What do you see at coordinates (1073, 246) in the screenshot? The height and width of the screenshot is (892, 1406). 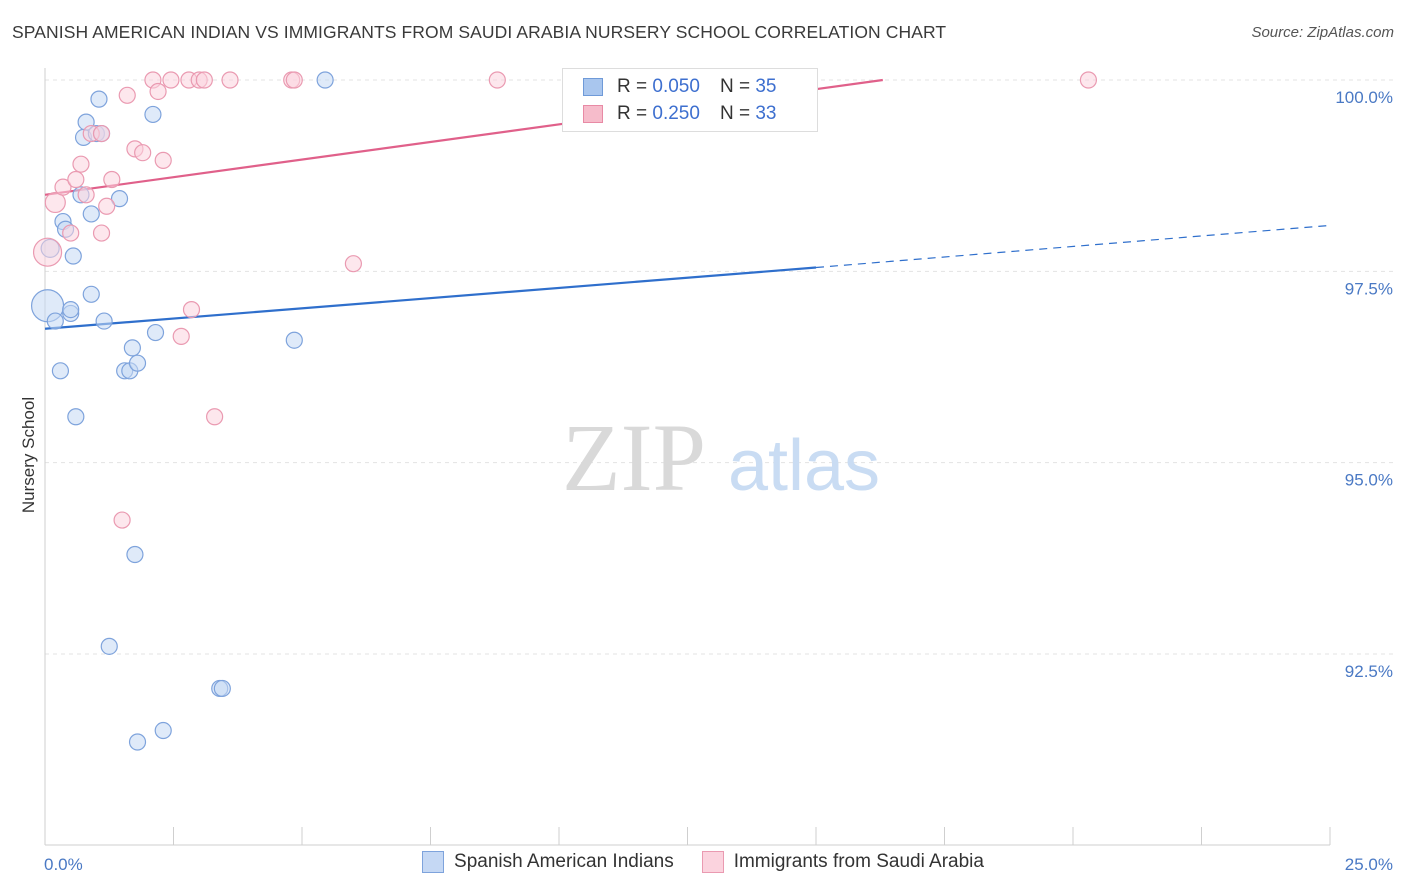 I see `trend-line-extension-spanish-american-indians` at bounding box center [1073, 246].